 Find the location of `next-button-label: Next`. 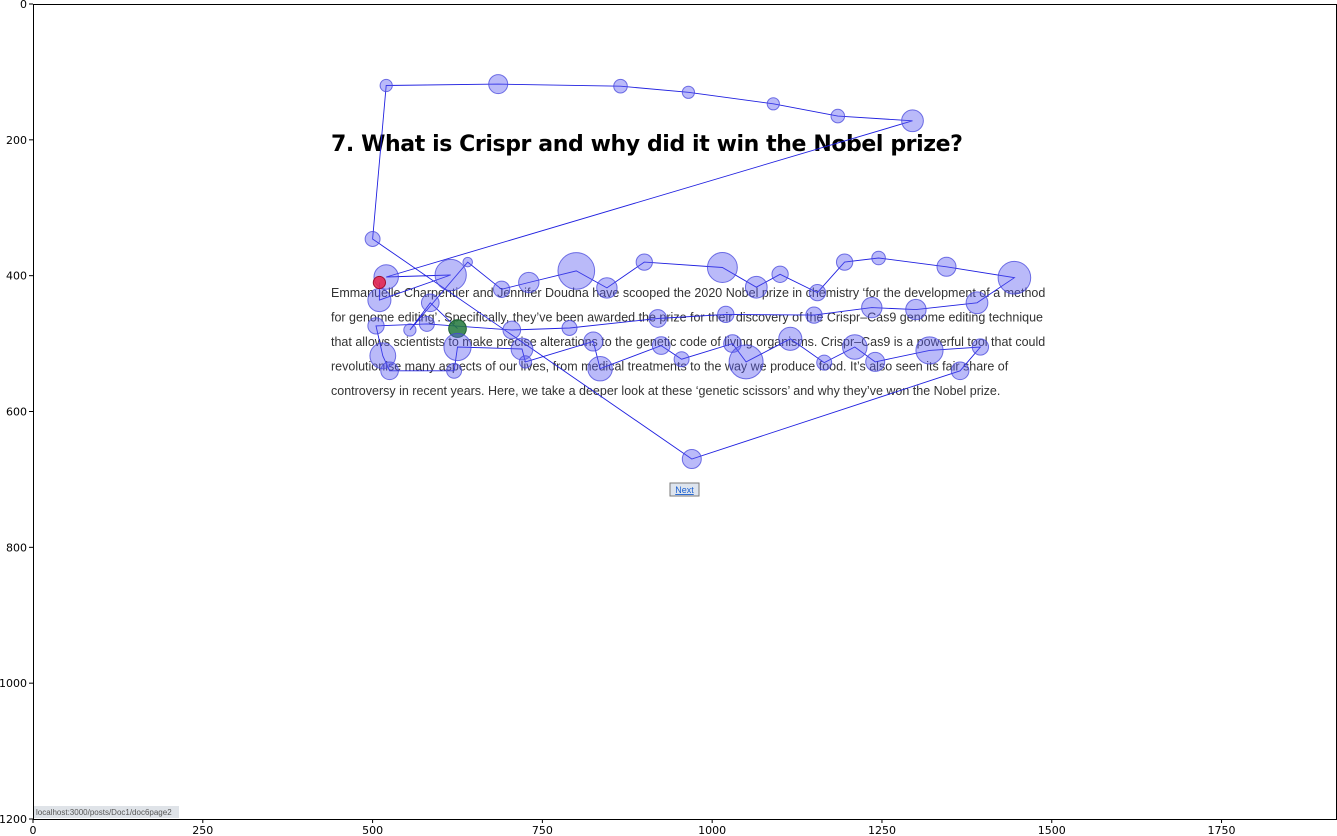

next-button-label: Next is located at coordinates (684, 490).